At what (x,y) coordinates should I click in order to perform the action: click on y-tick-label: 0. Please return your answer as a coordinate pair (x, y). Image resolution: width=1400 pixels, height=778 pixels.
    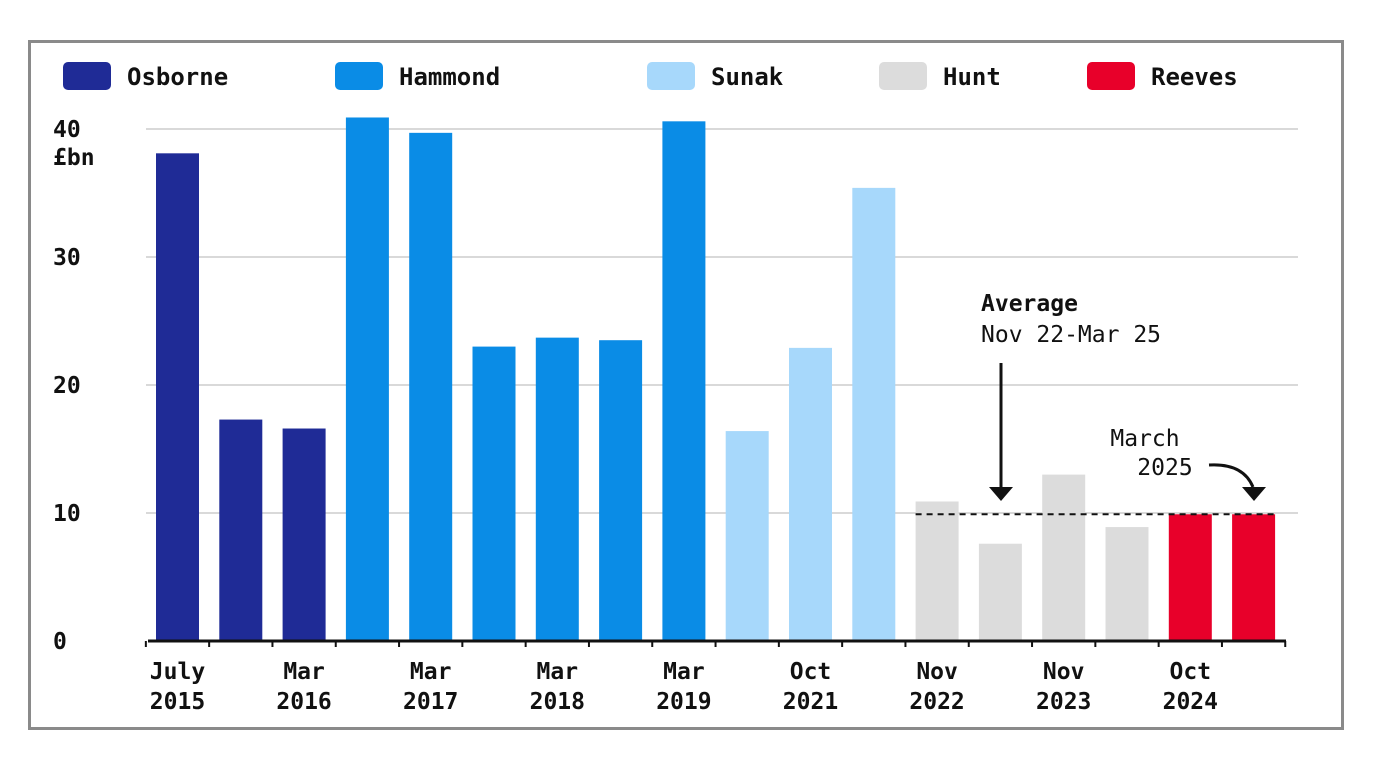
    Looking at the image, I should click on (60, 642).